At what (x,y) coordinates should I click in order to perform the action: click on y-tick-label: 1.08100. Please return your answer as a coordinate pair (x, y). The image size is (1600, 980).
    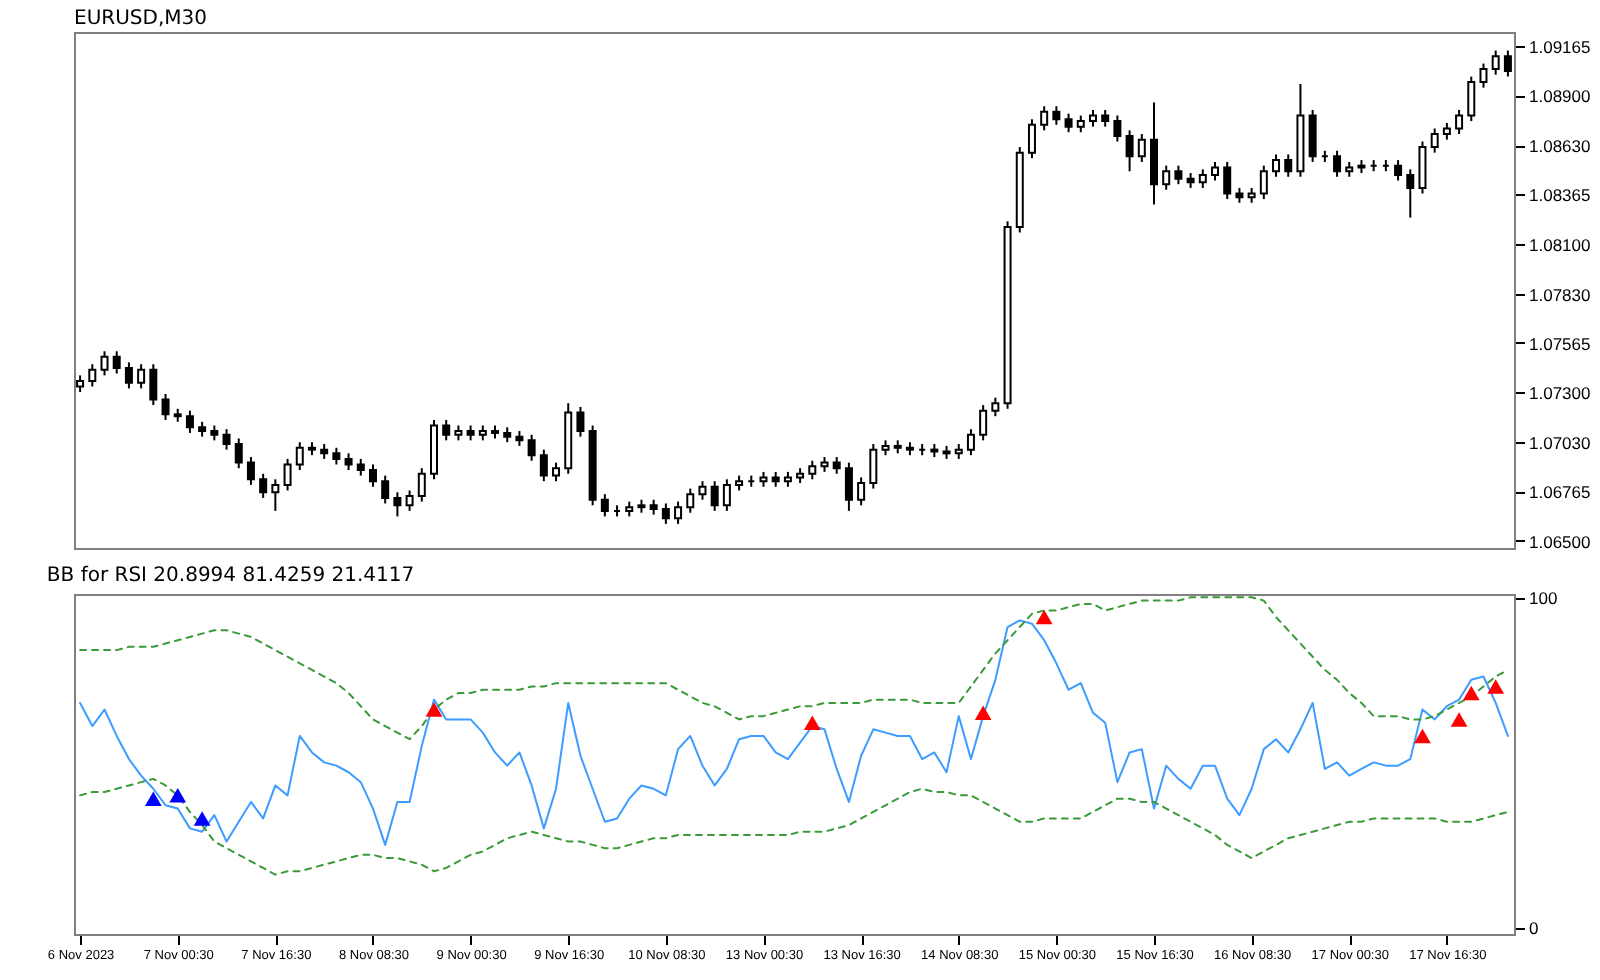
    Looking at the image, I should click on (1560, 244).